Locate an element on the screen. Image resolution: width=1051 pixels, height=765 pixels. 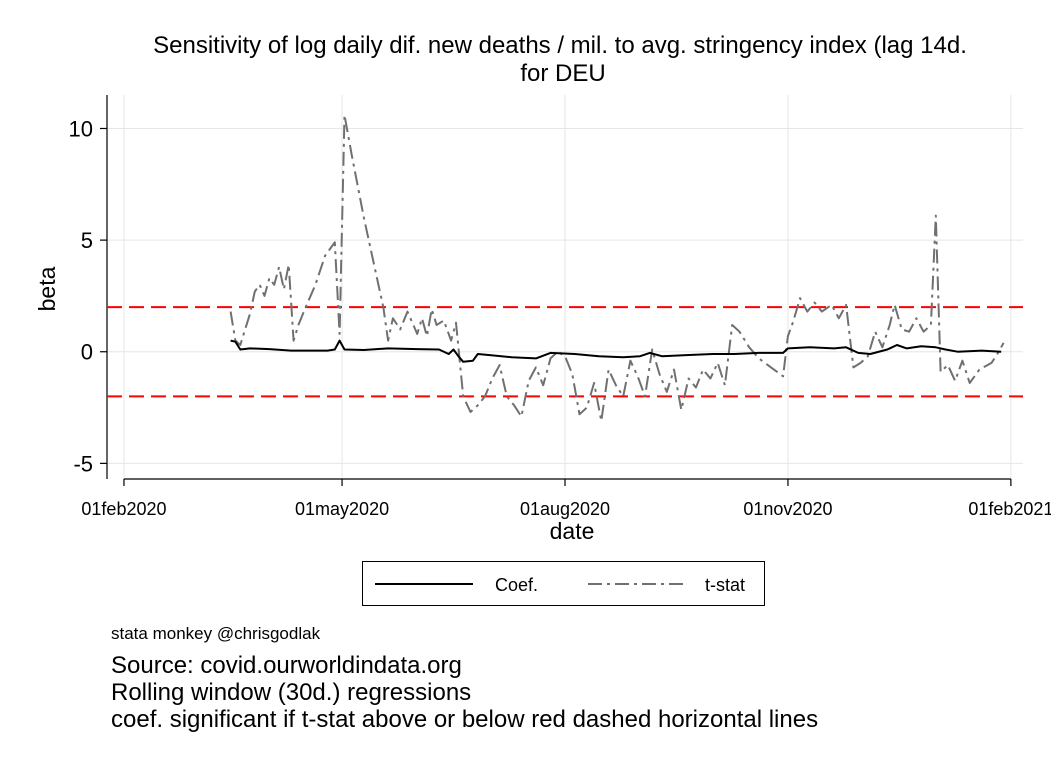
x-tick-label: 01may2020 is located at coordinates (342, 509).